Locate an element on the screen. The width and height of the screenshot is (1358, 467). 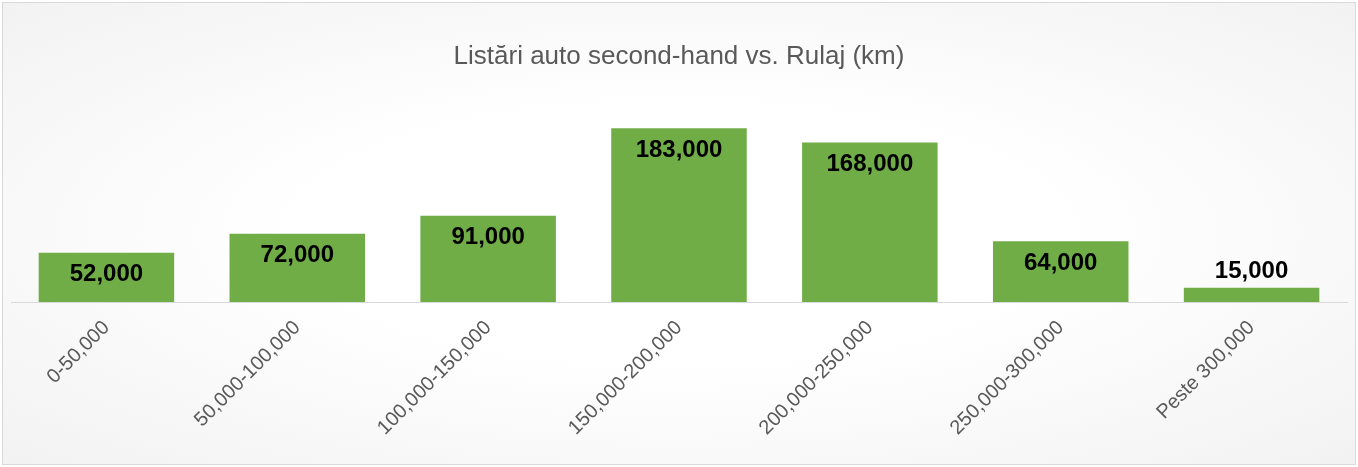
data-label: 168,000 is located at coordinates (870, 163).